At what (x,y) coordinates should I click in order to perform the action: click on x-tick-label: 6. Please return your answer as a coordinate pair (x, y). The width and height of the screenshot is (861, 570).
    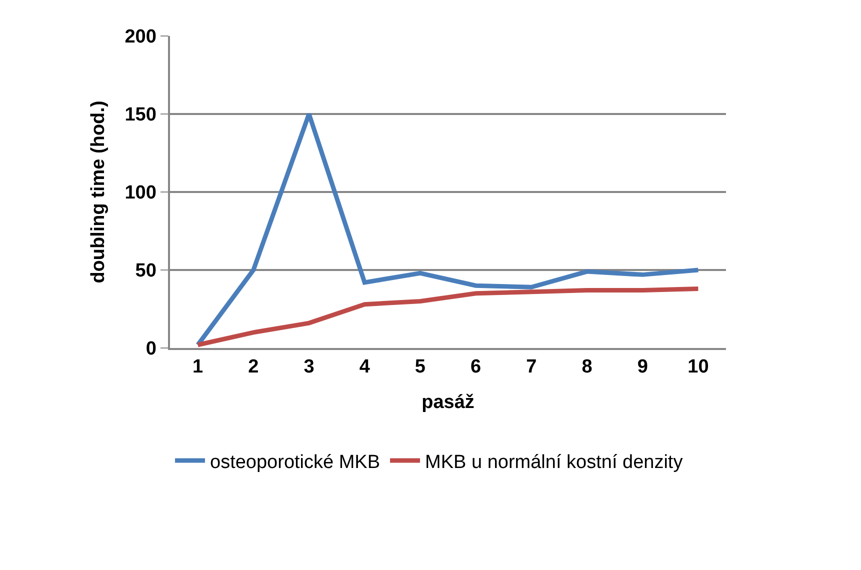
    Looking at the image, I should click on (476, 367).